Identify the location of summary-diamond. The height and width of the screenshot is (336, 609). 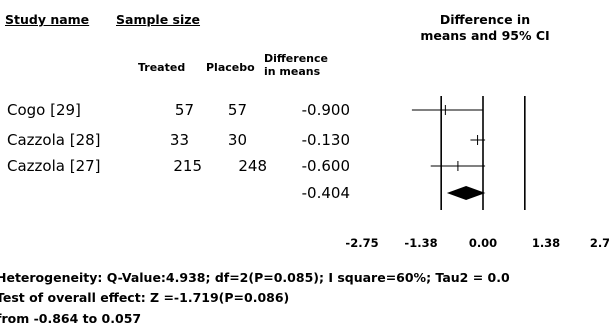
(466, 193).